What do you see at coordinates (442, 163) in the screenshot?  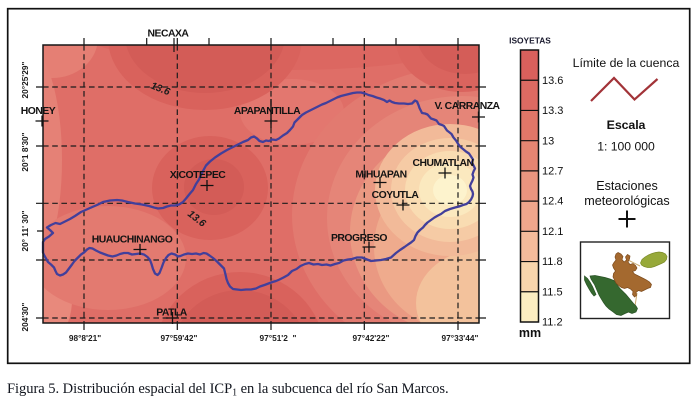 I see `svg-text: CHUMATLAN` at bounding box center [442, 163].